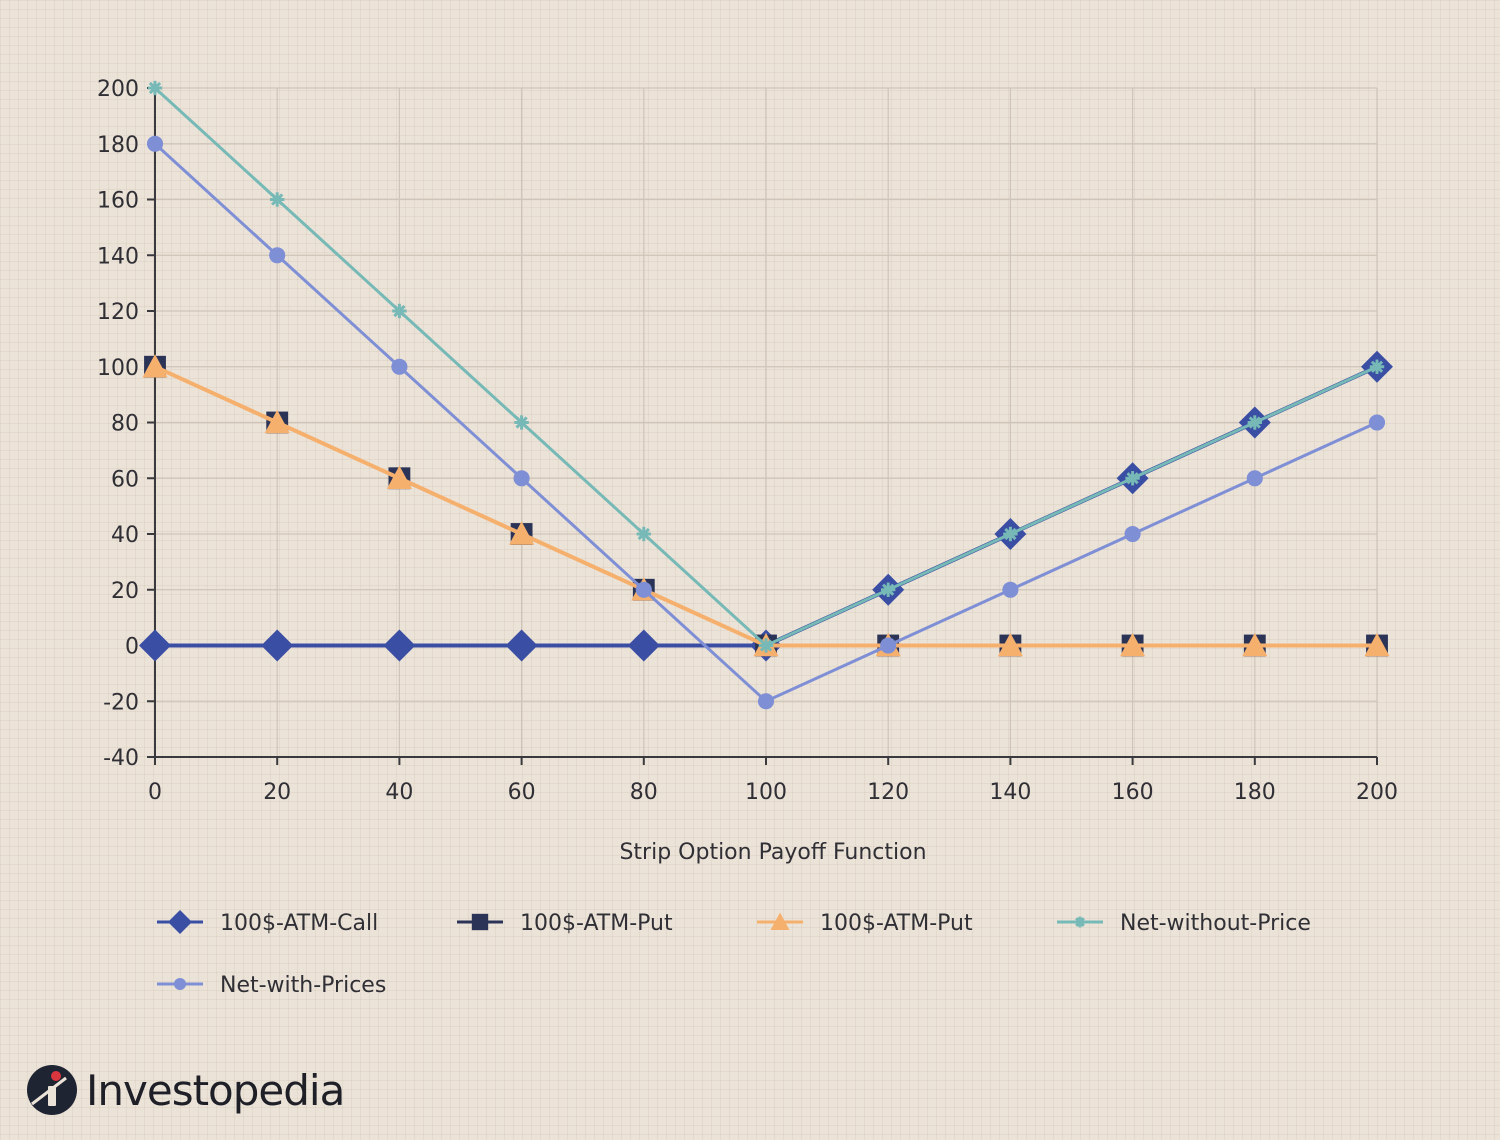  Describe the element at coordinates (125, 424) in the screenshot. I see `y-tick-label: 80` at that location.